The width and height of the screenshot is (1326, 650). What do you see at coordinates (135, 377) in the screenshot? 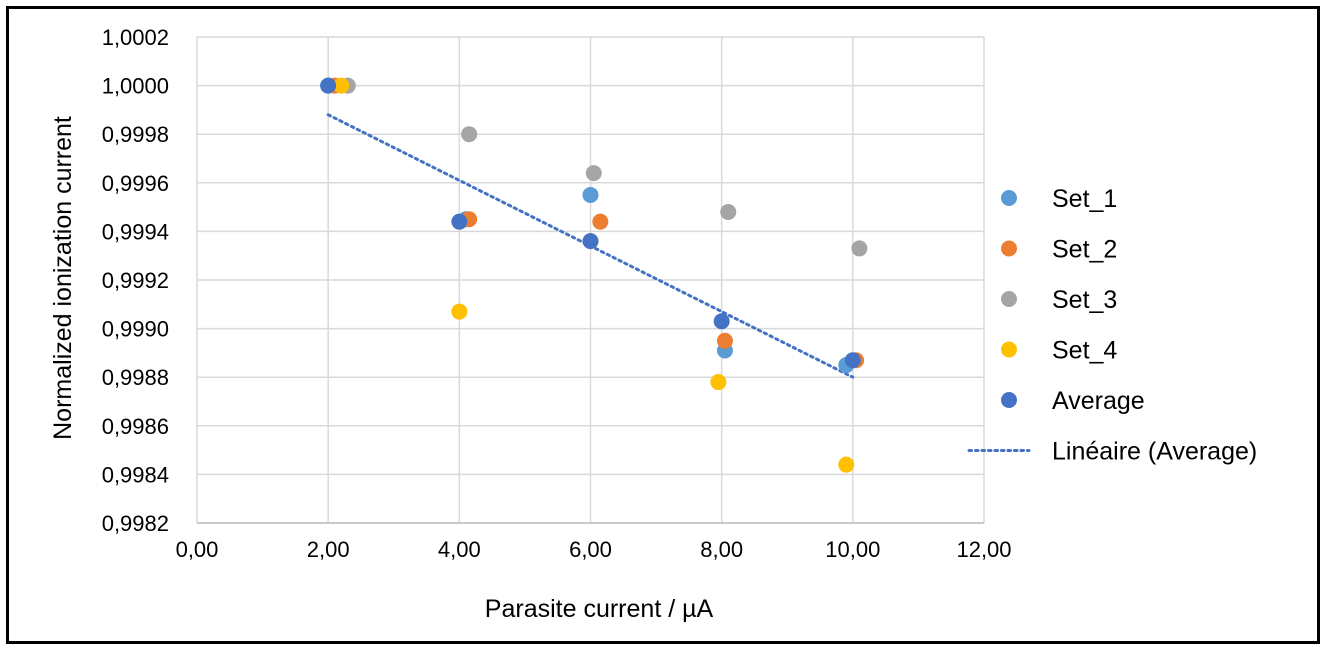
I see `y-tick-label: 0,9988` at bounding box center [135, 377].